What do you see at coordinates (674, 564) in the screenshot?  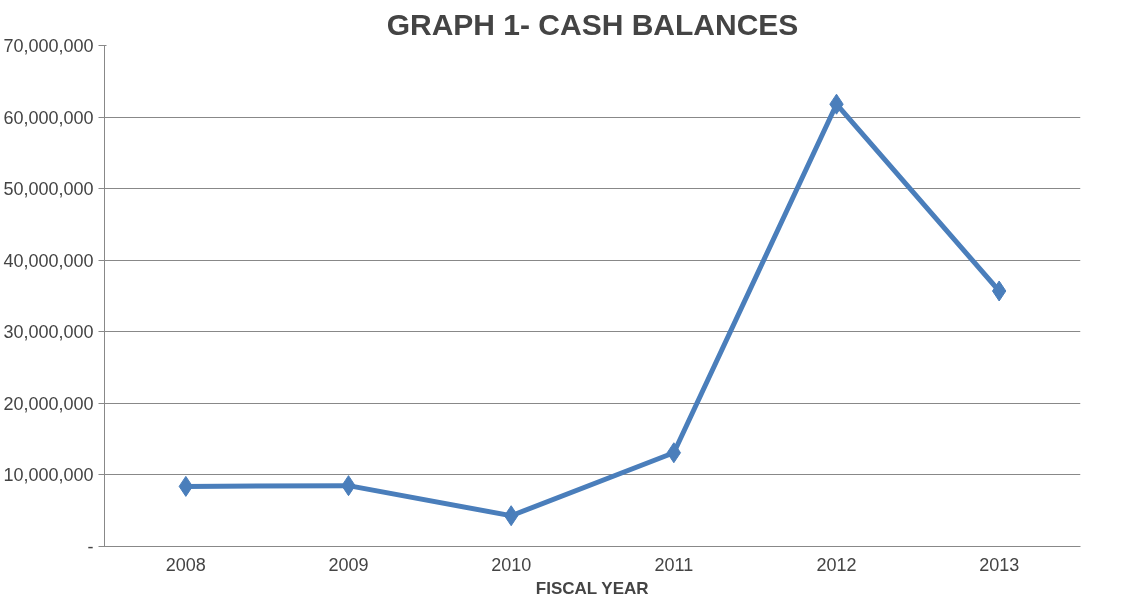 I see `x-tick-label: 2011` at bounding box center [674, 564].